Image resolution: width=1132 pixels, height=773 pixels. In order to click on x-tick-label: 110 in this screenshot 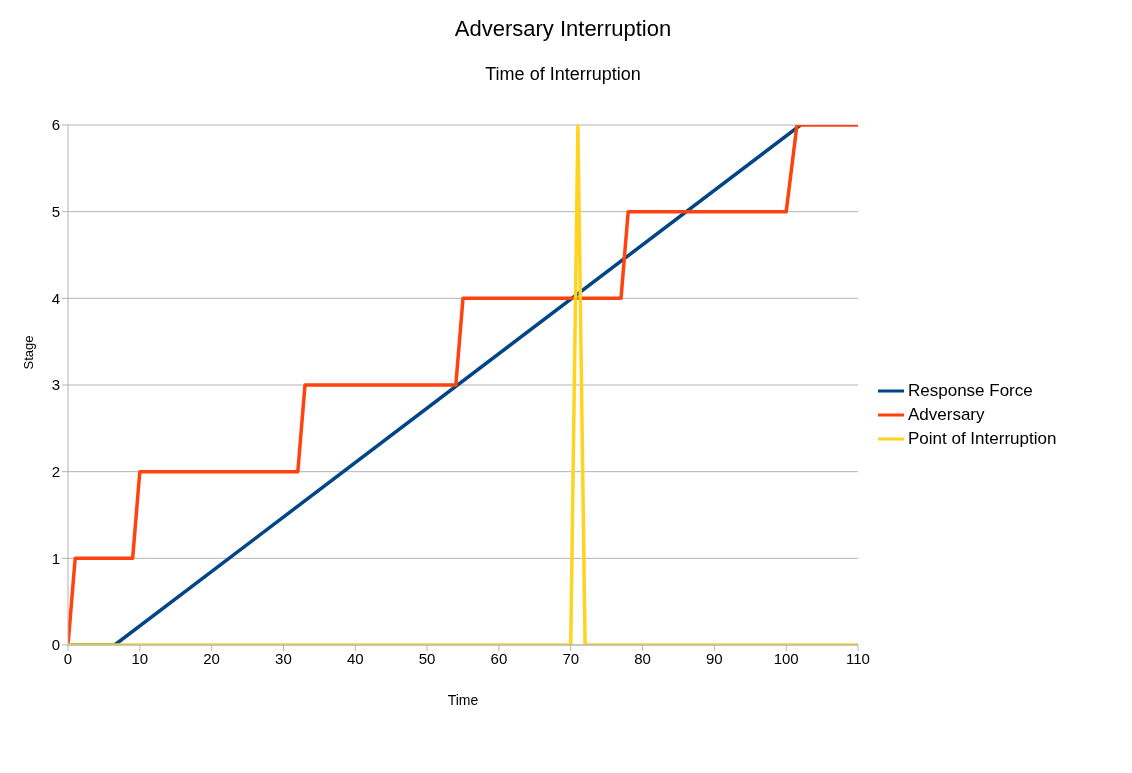, I will do `click(858, 658)`.